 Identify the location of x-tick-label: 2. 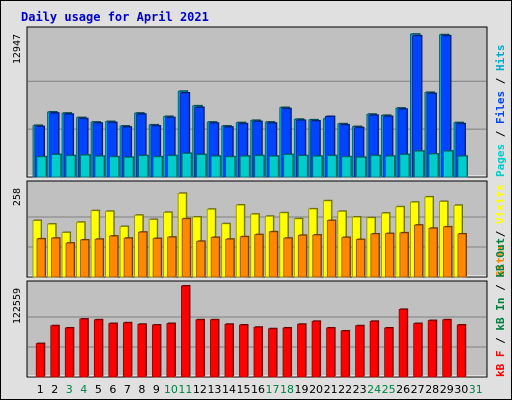
(54, 389).